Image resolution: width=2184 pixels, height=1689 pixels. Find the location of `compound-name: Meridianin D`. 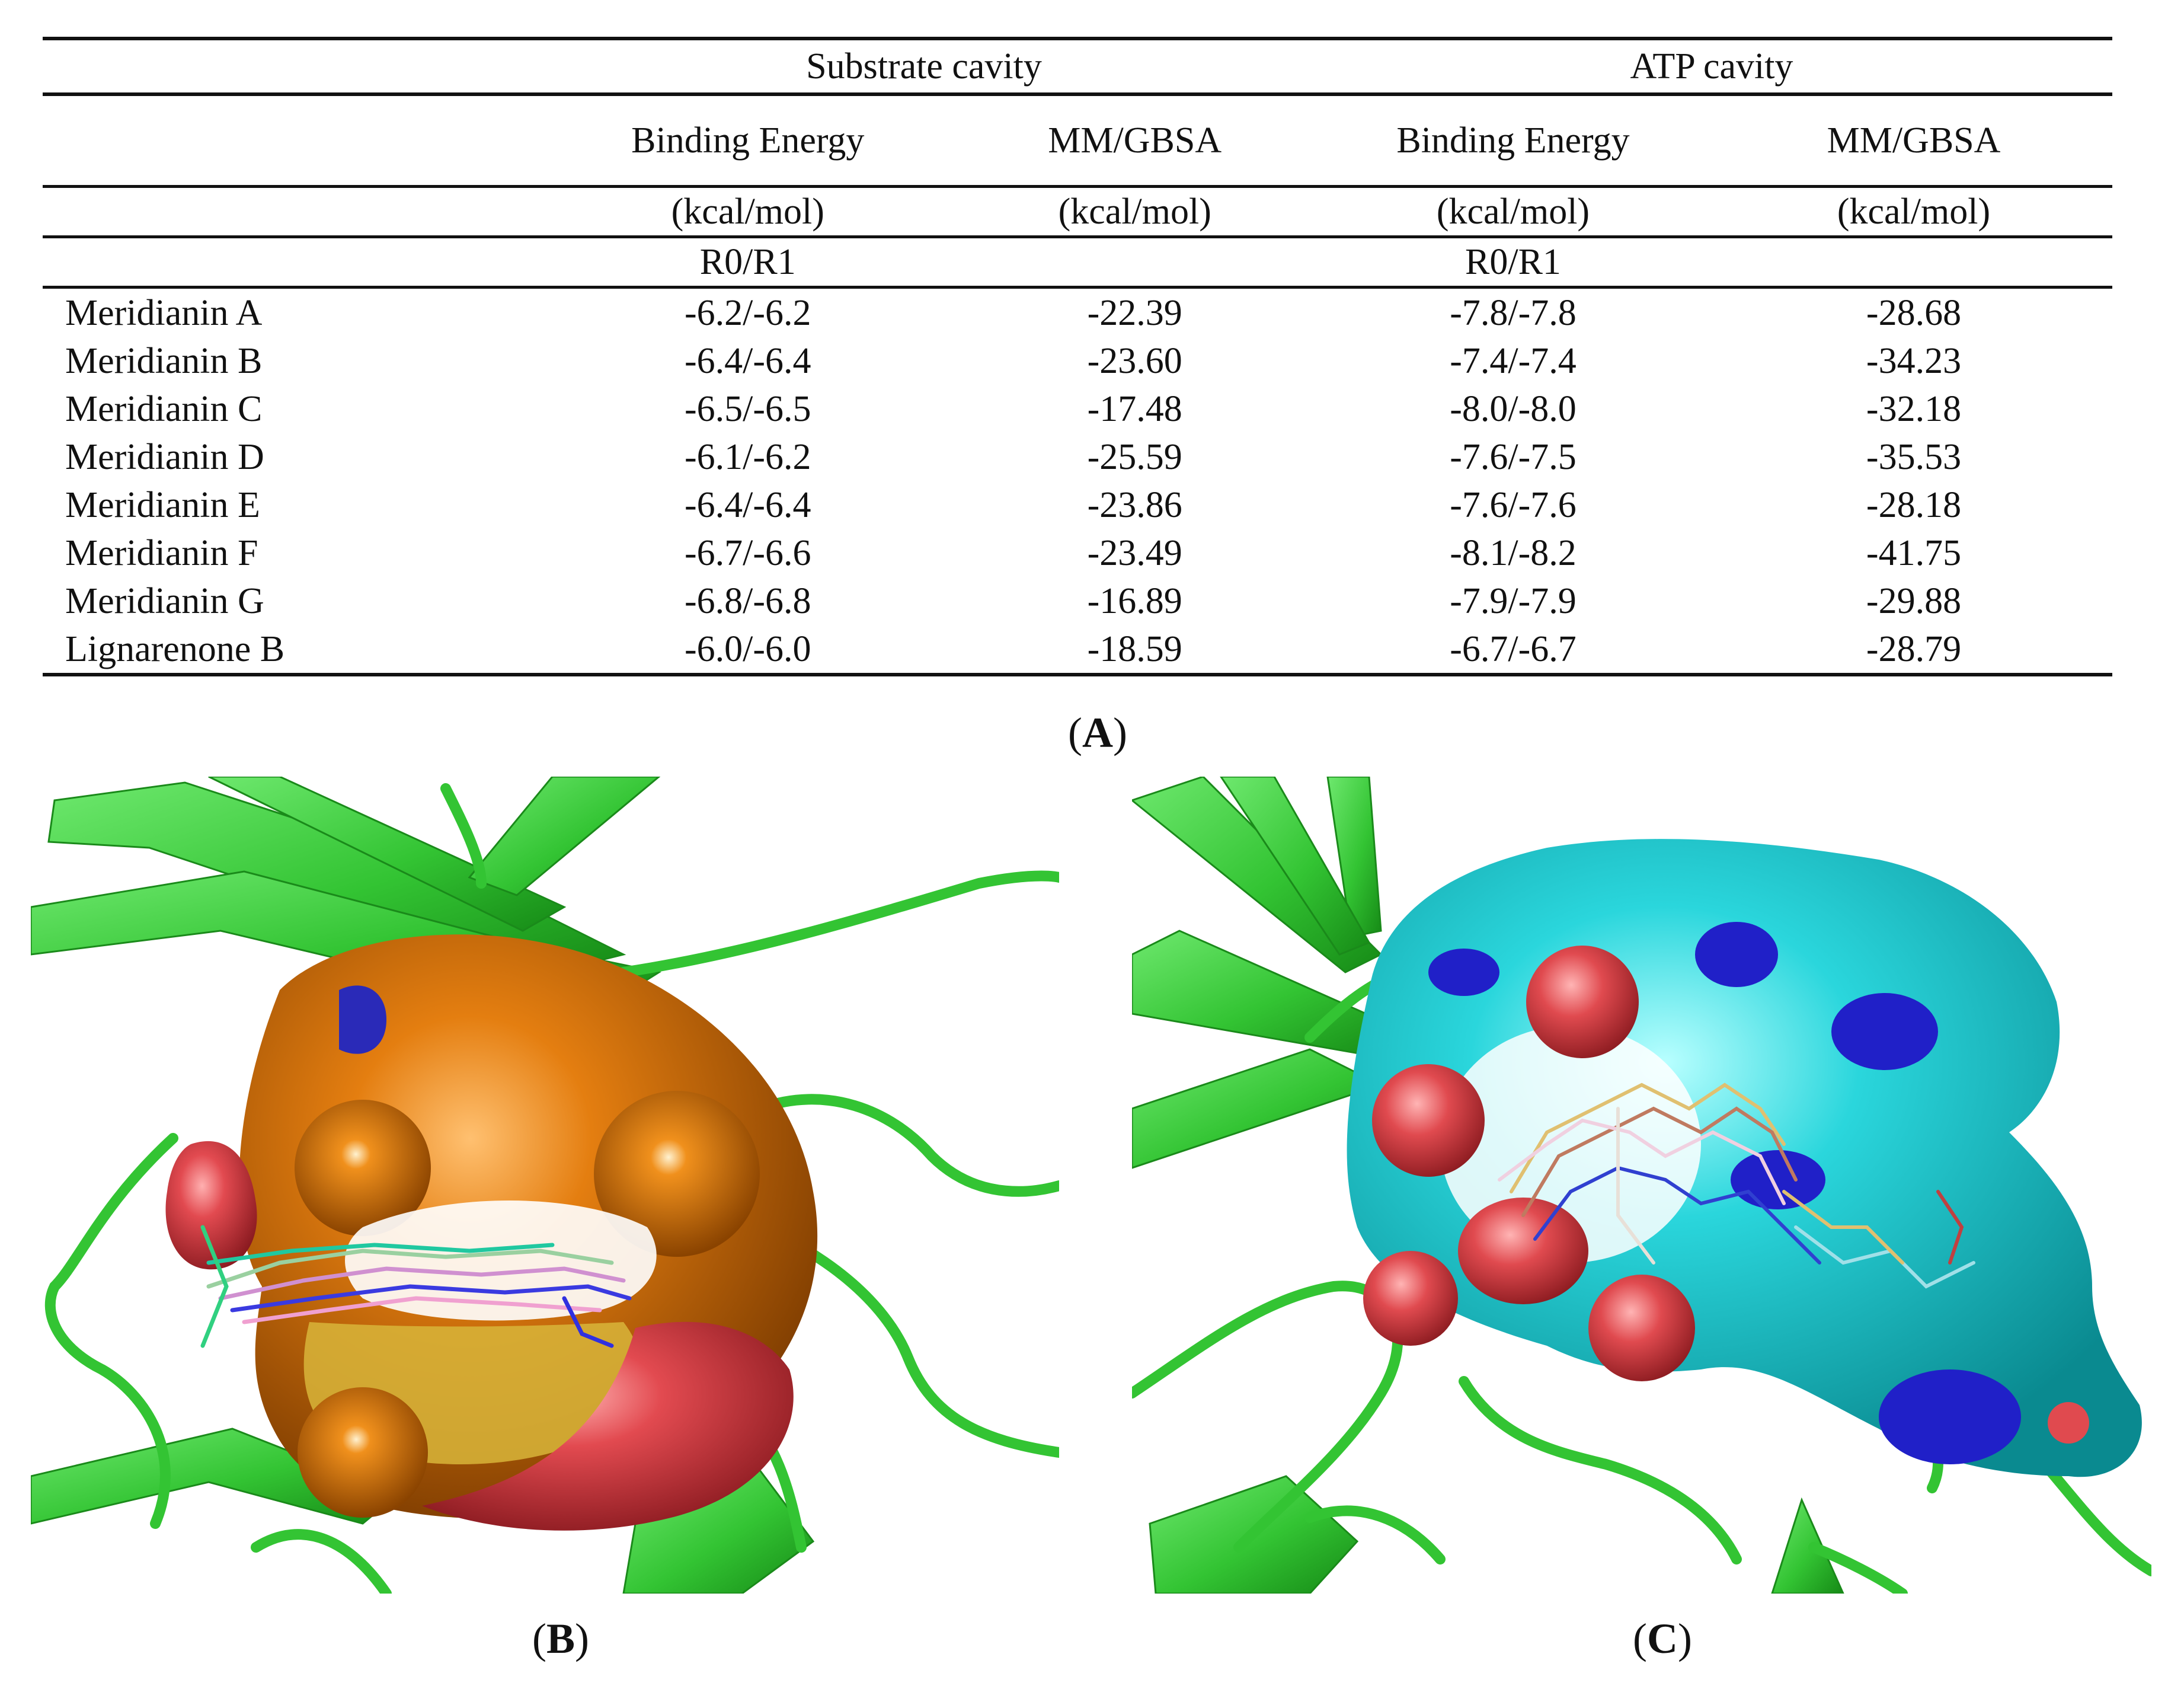

compound-name: Meridianin D is located at coordinates (164, 456).